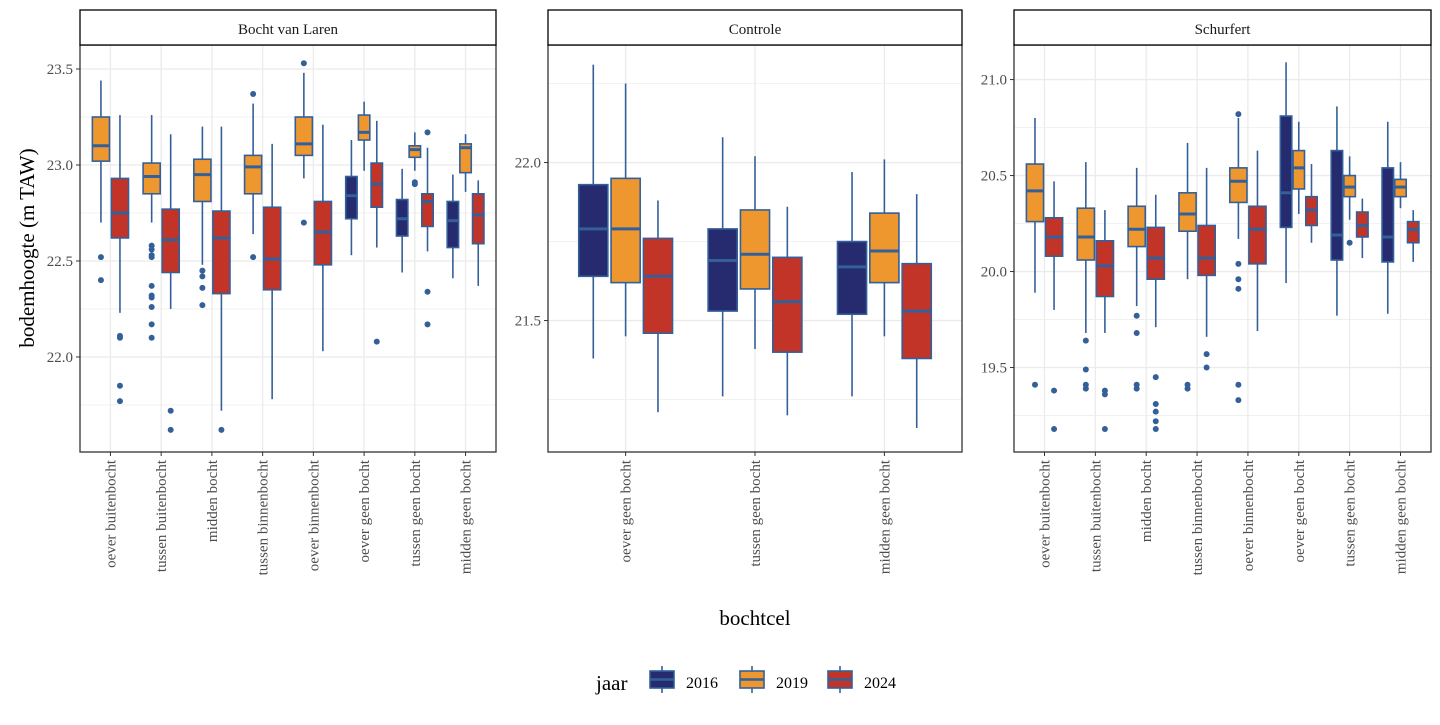  I want to click on facet-strip-label: Schurfert, so click(1223, 30).